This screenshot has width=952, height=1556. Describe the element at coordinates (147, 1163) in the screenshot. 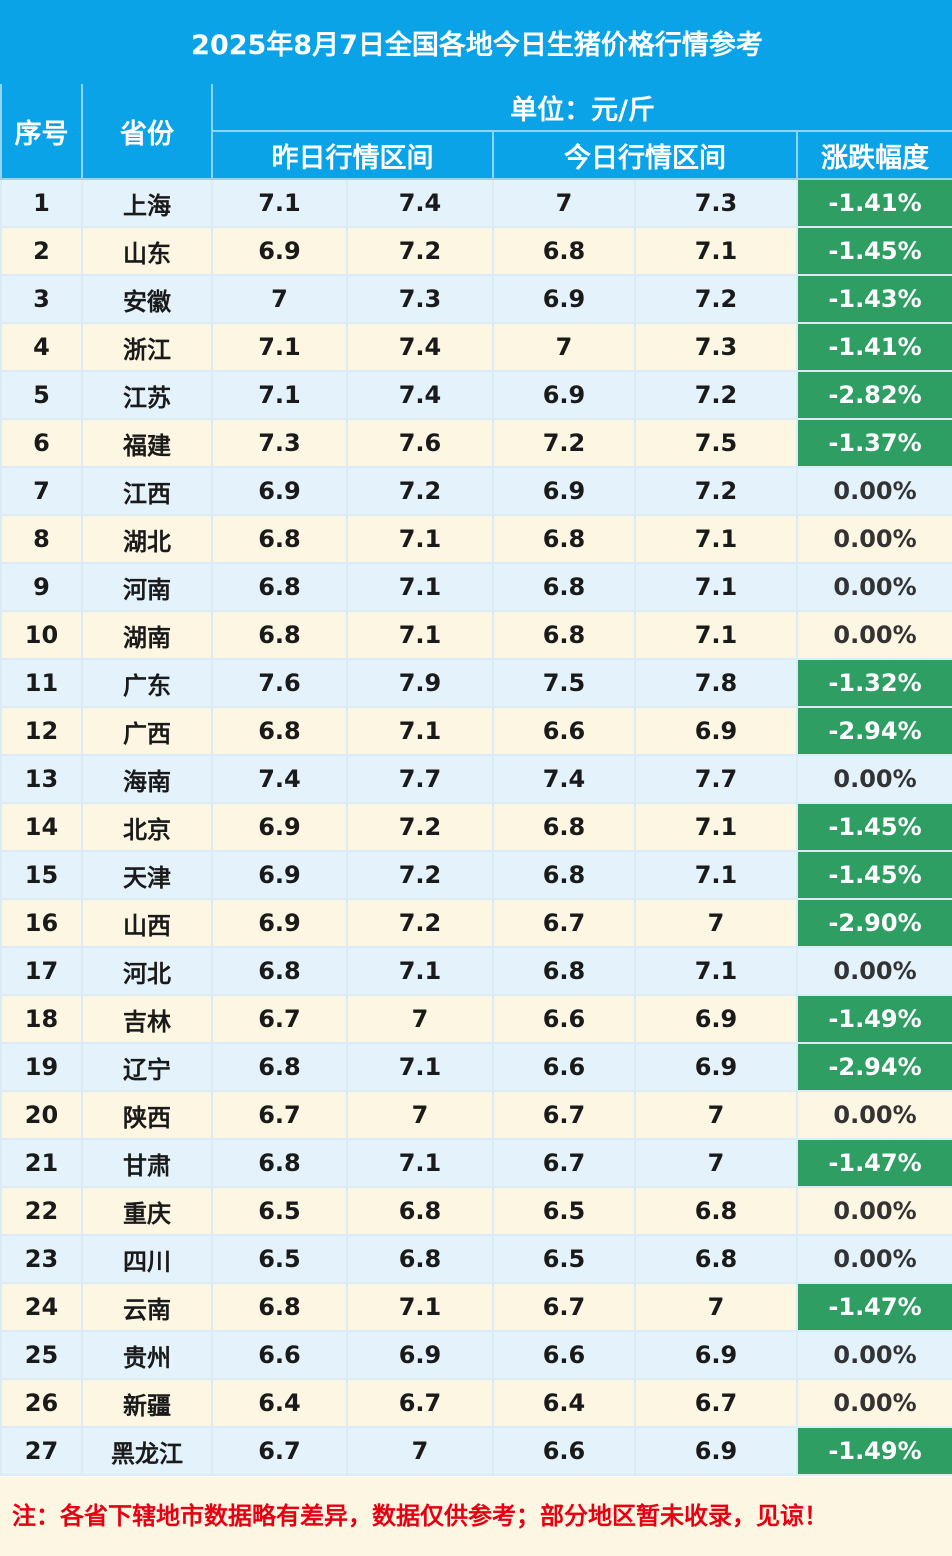

I see `row-province: 甘肃` at that location.